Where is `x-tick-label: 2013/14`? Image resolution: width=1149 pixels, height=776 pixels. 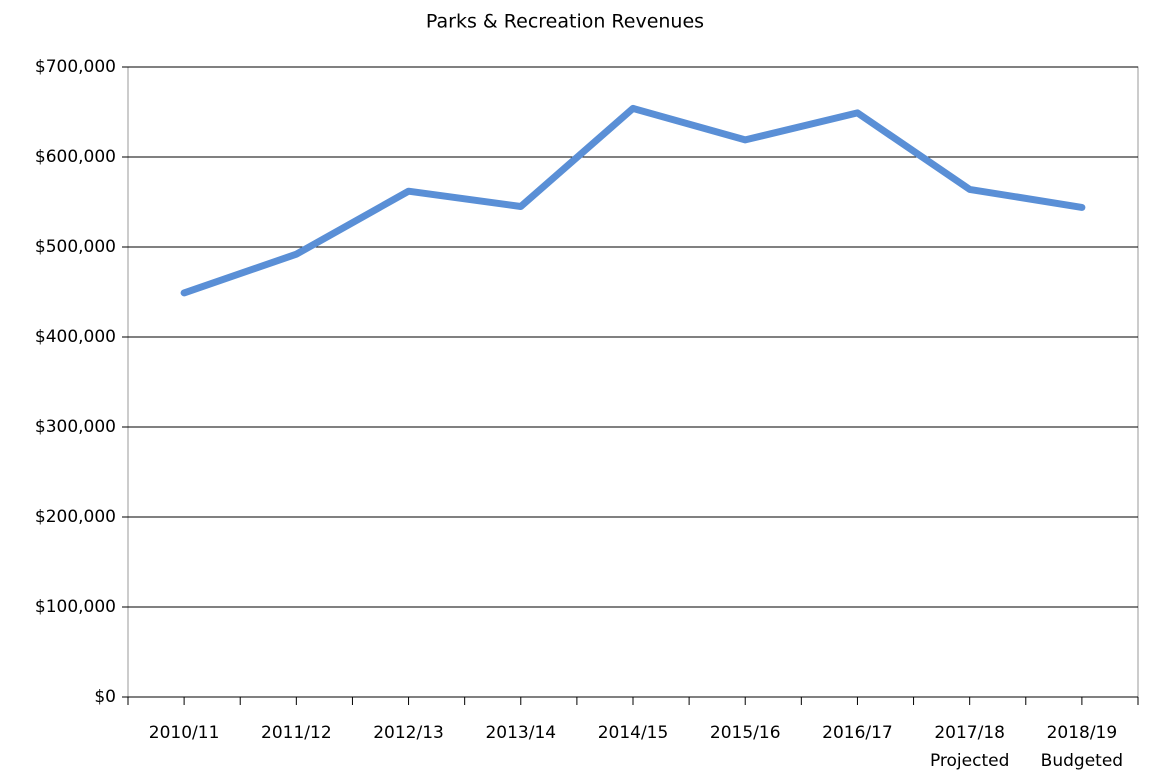 x-tick-label: 2013/14 is located at coordinates (520, 733).